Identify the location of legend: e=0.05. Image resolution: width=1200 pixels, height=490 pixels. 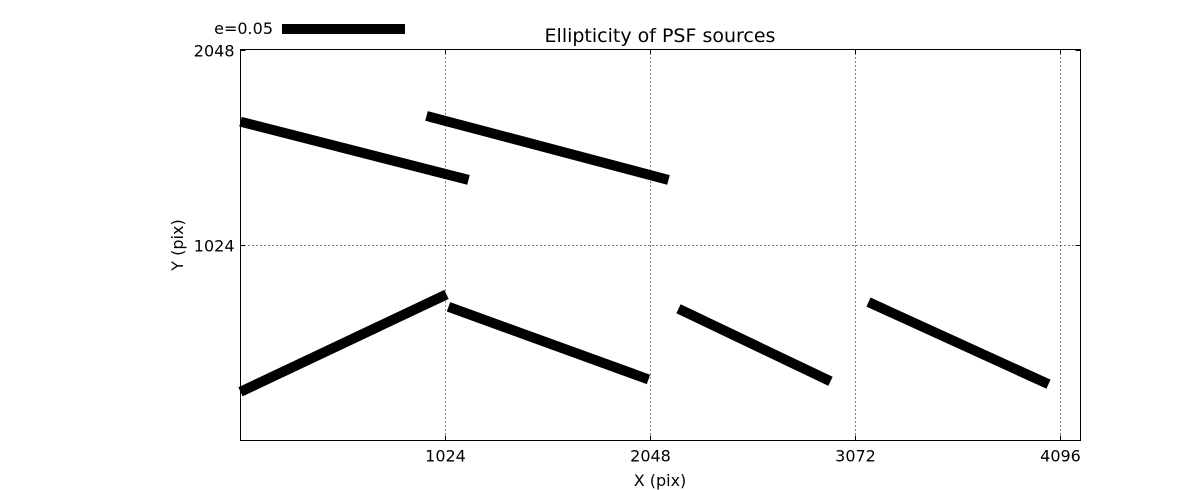
(309, 28).